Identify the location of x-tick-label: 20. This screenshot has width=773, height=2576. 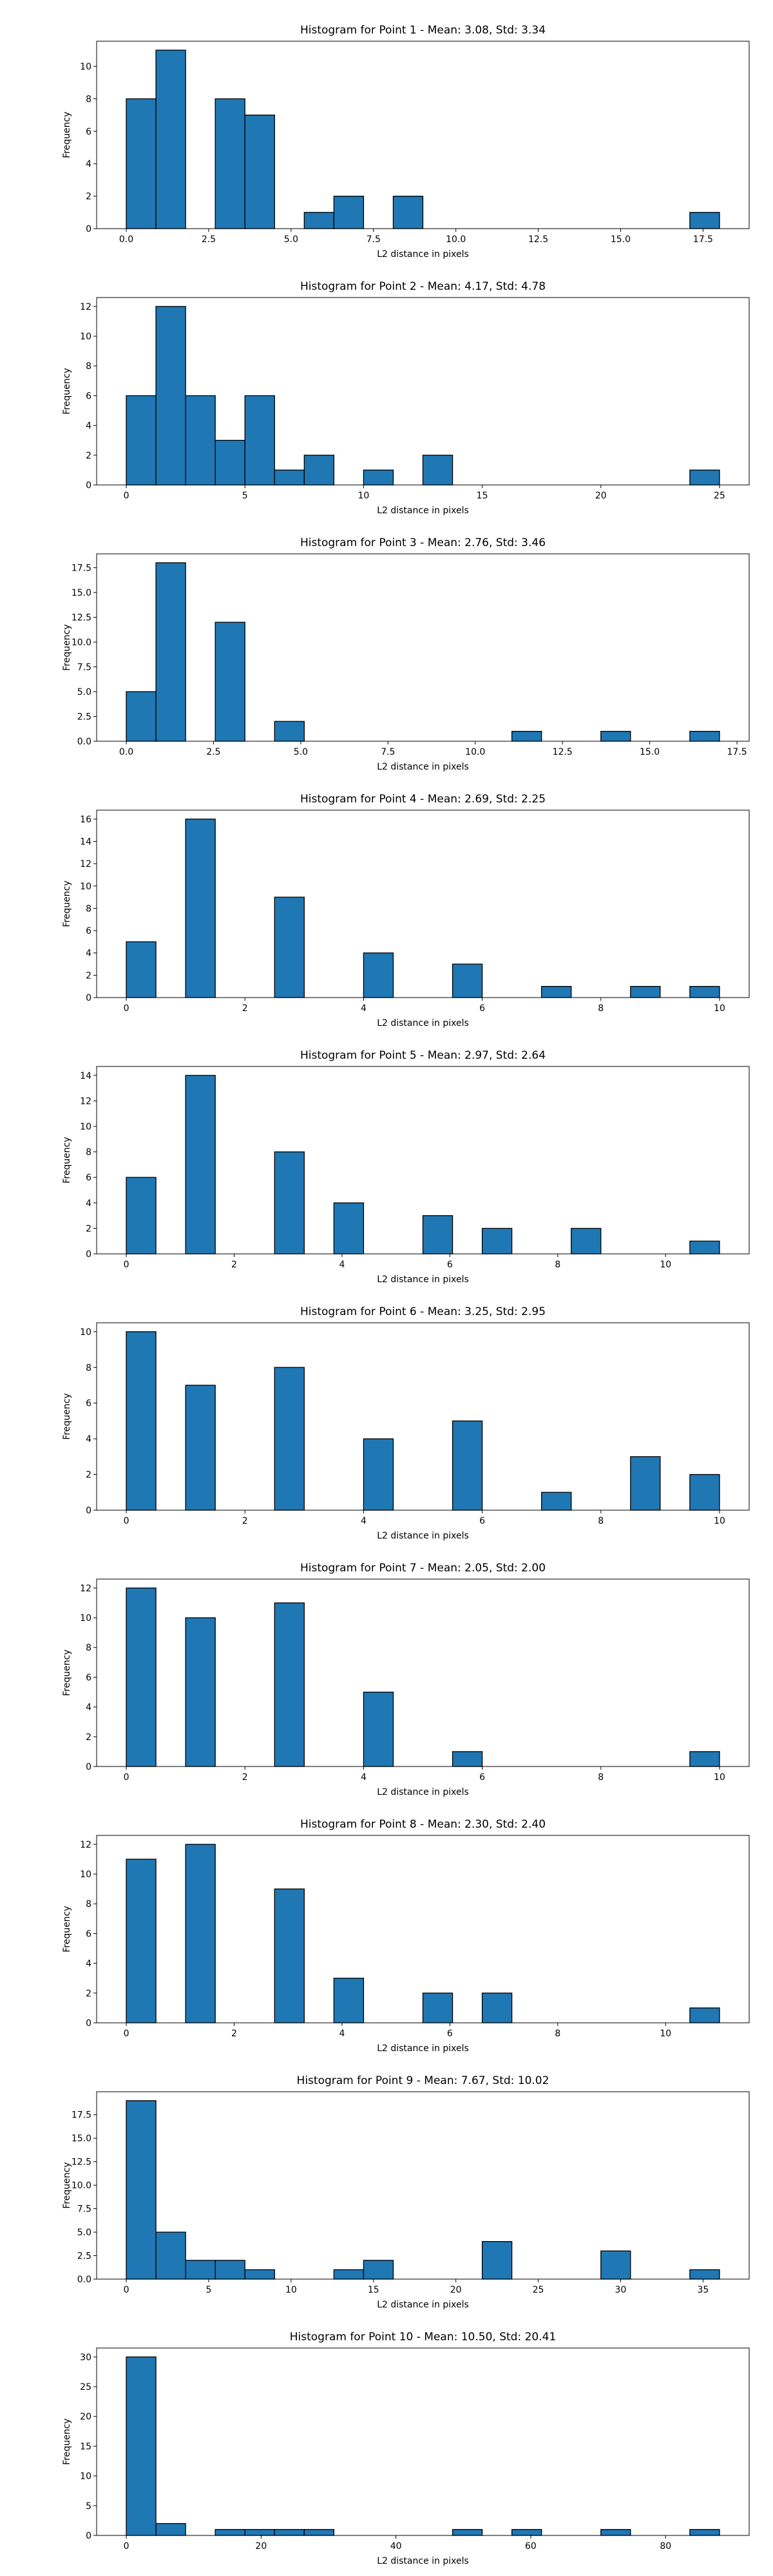
(456, 2290).